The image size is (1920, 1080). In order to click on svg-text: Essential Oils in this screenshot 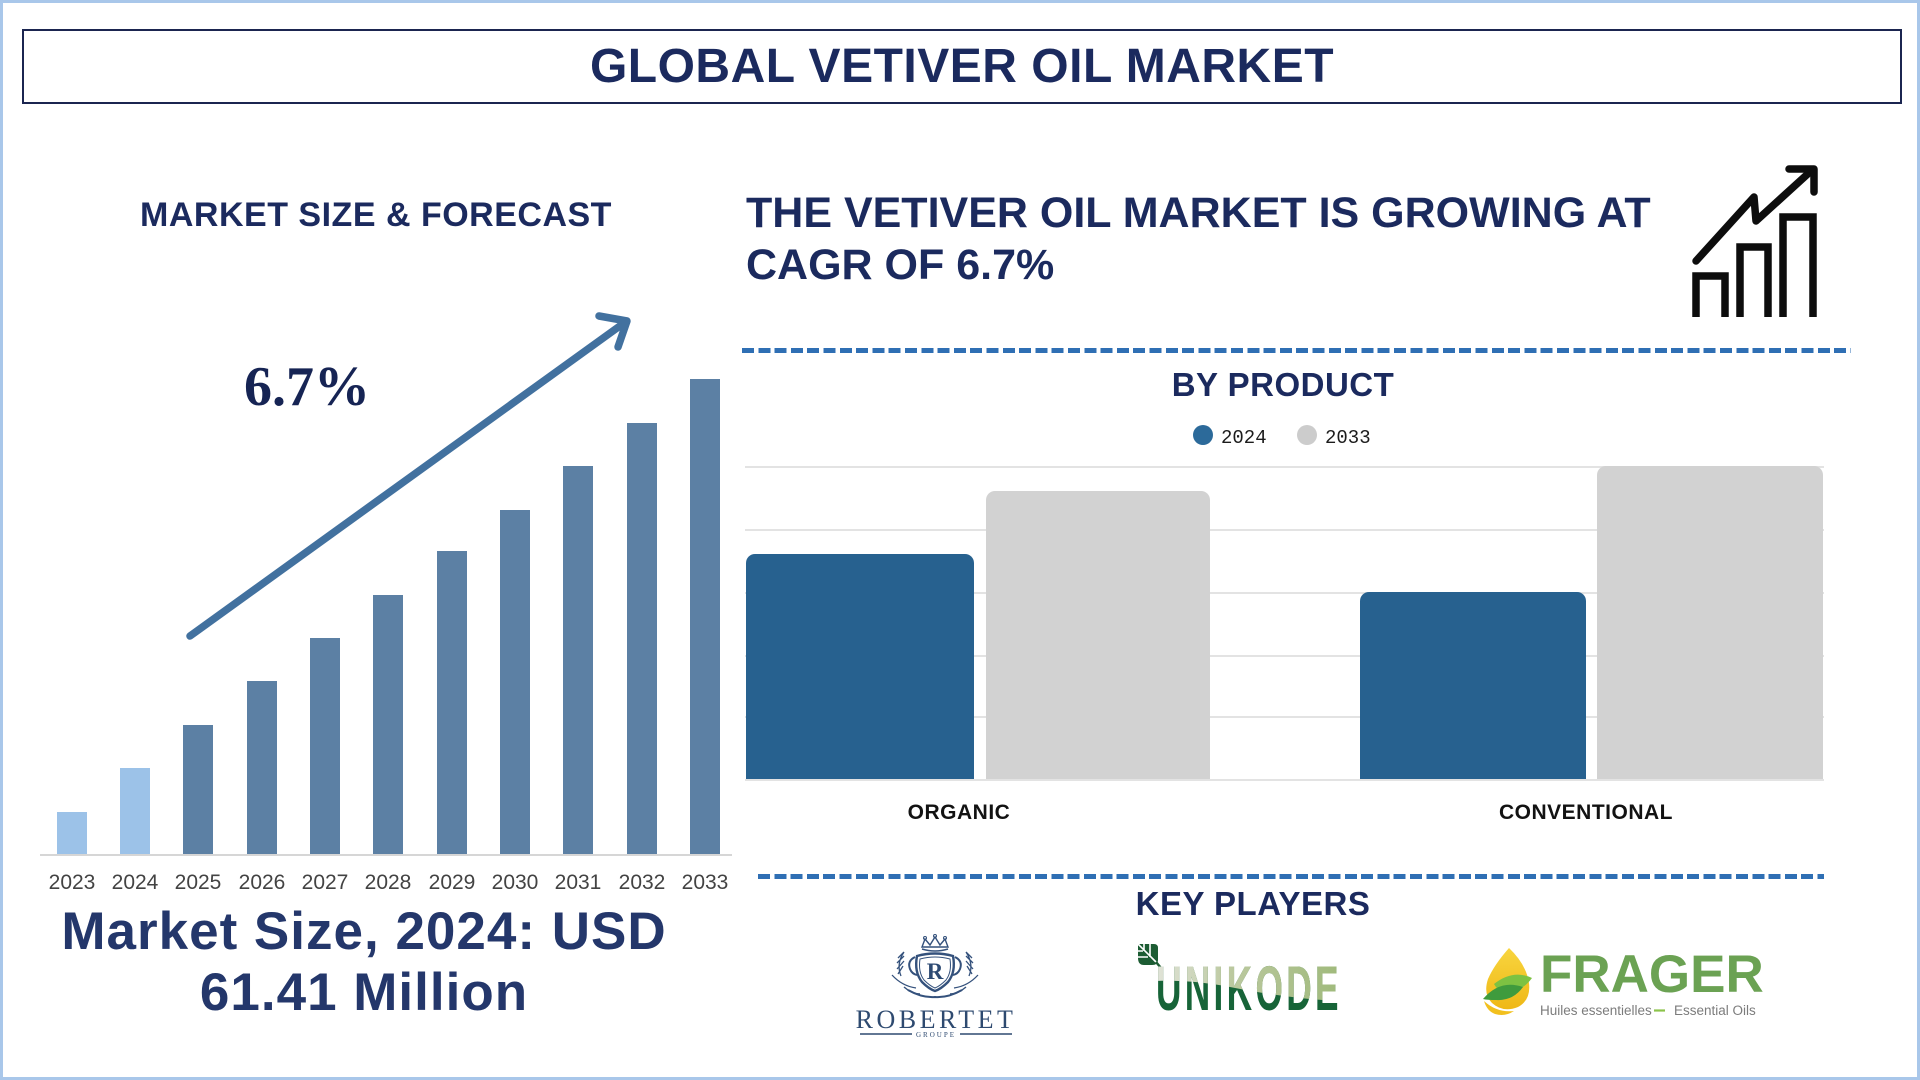, I will do `click(1715, 1010)`.